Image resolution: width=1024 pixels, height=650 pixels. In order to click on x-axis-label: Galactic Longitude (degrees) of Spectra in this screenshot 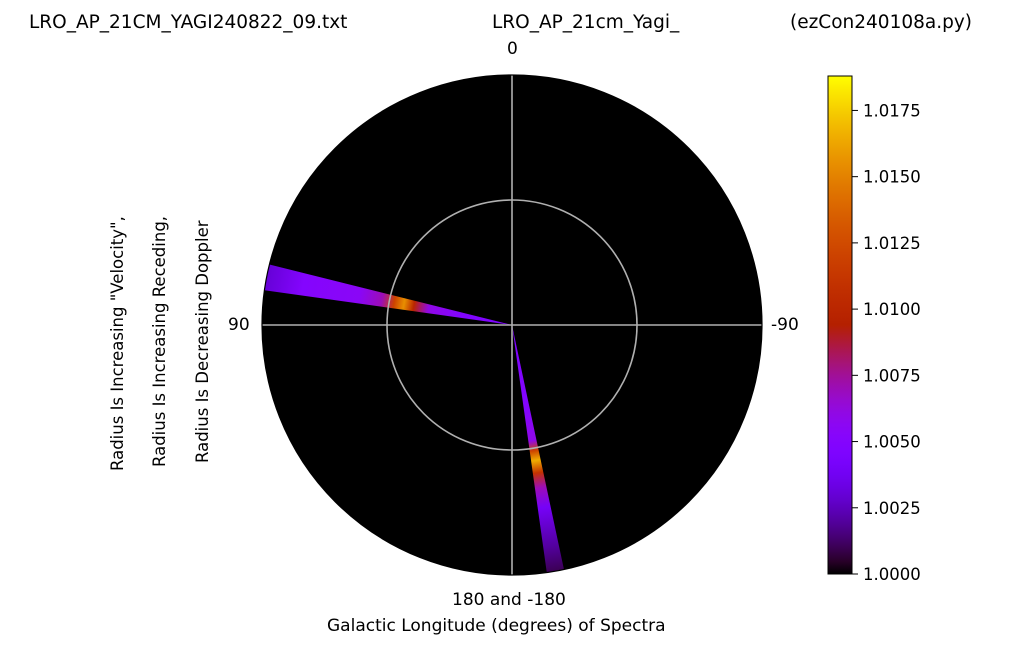, I will do `click(496, 626)`.